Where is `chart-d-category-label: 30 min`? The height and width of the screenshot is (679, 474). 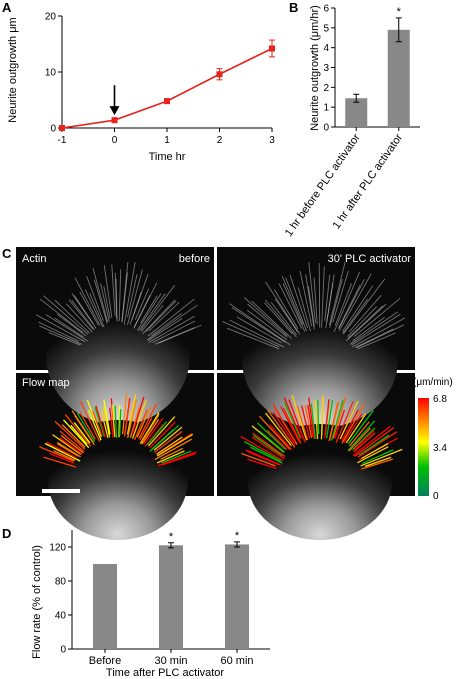
chart-d-category-label: 30 min is located at coordinates (170, 661).